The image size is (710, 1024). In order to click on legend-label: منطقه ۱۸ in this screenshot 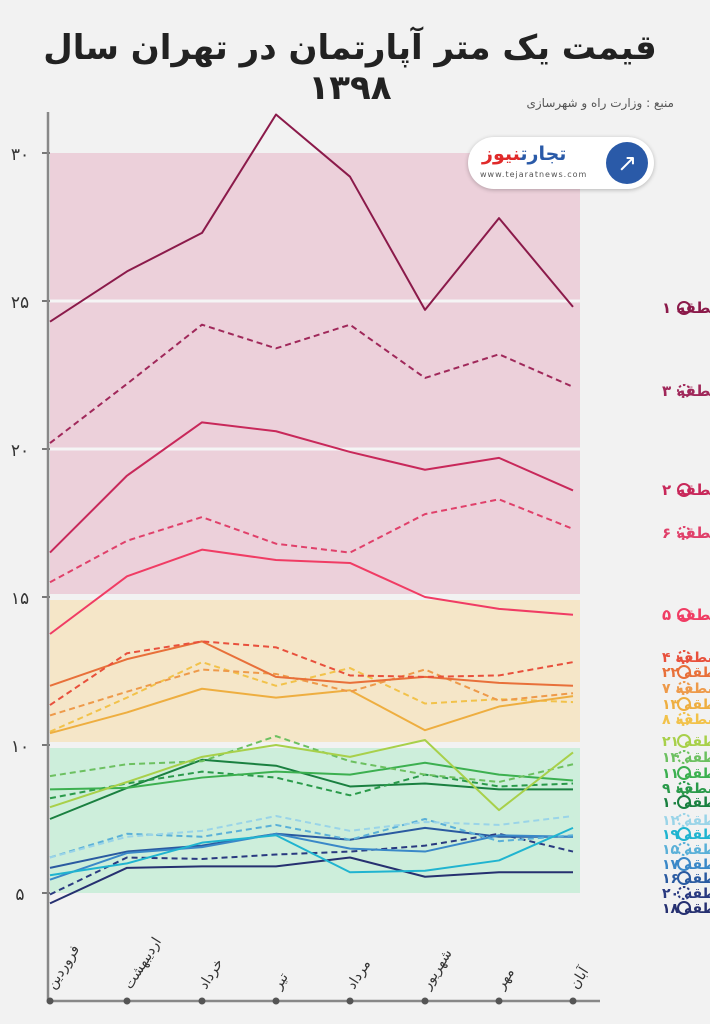, I will do `click(686, 909)`.